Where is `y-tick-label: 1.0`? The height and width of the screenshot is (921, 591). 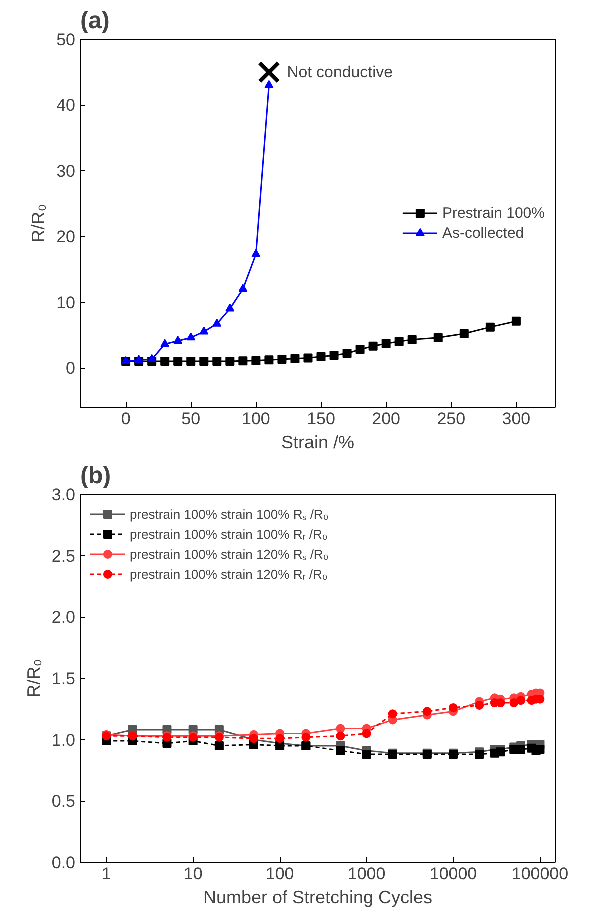 y-tick-label: 1.0 is located at coordinates (64, 740).